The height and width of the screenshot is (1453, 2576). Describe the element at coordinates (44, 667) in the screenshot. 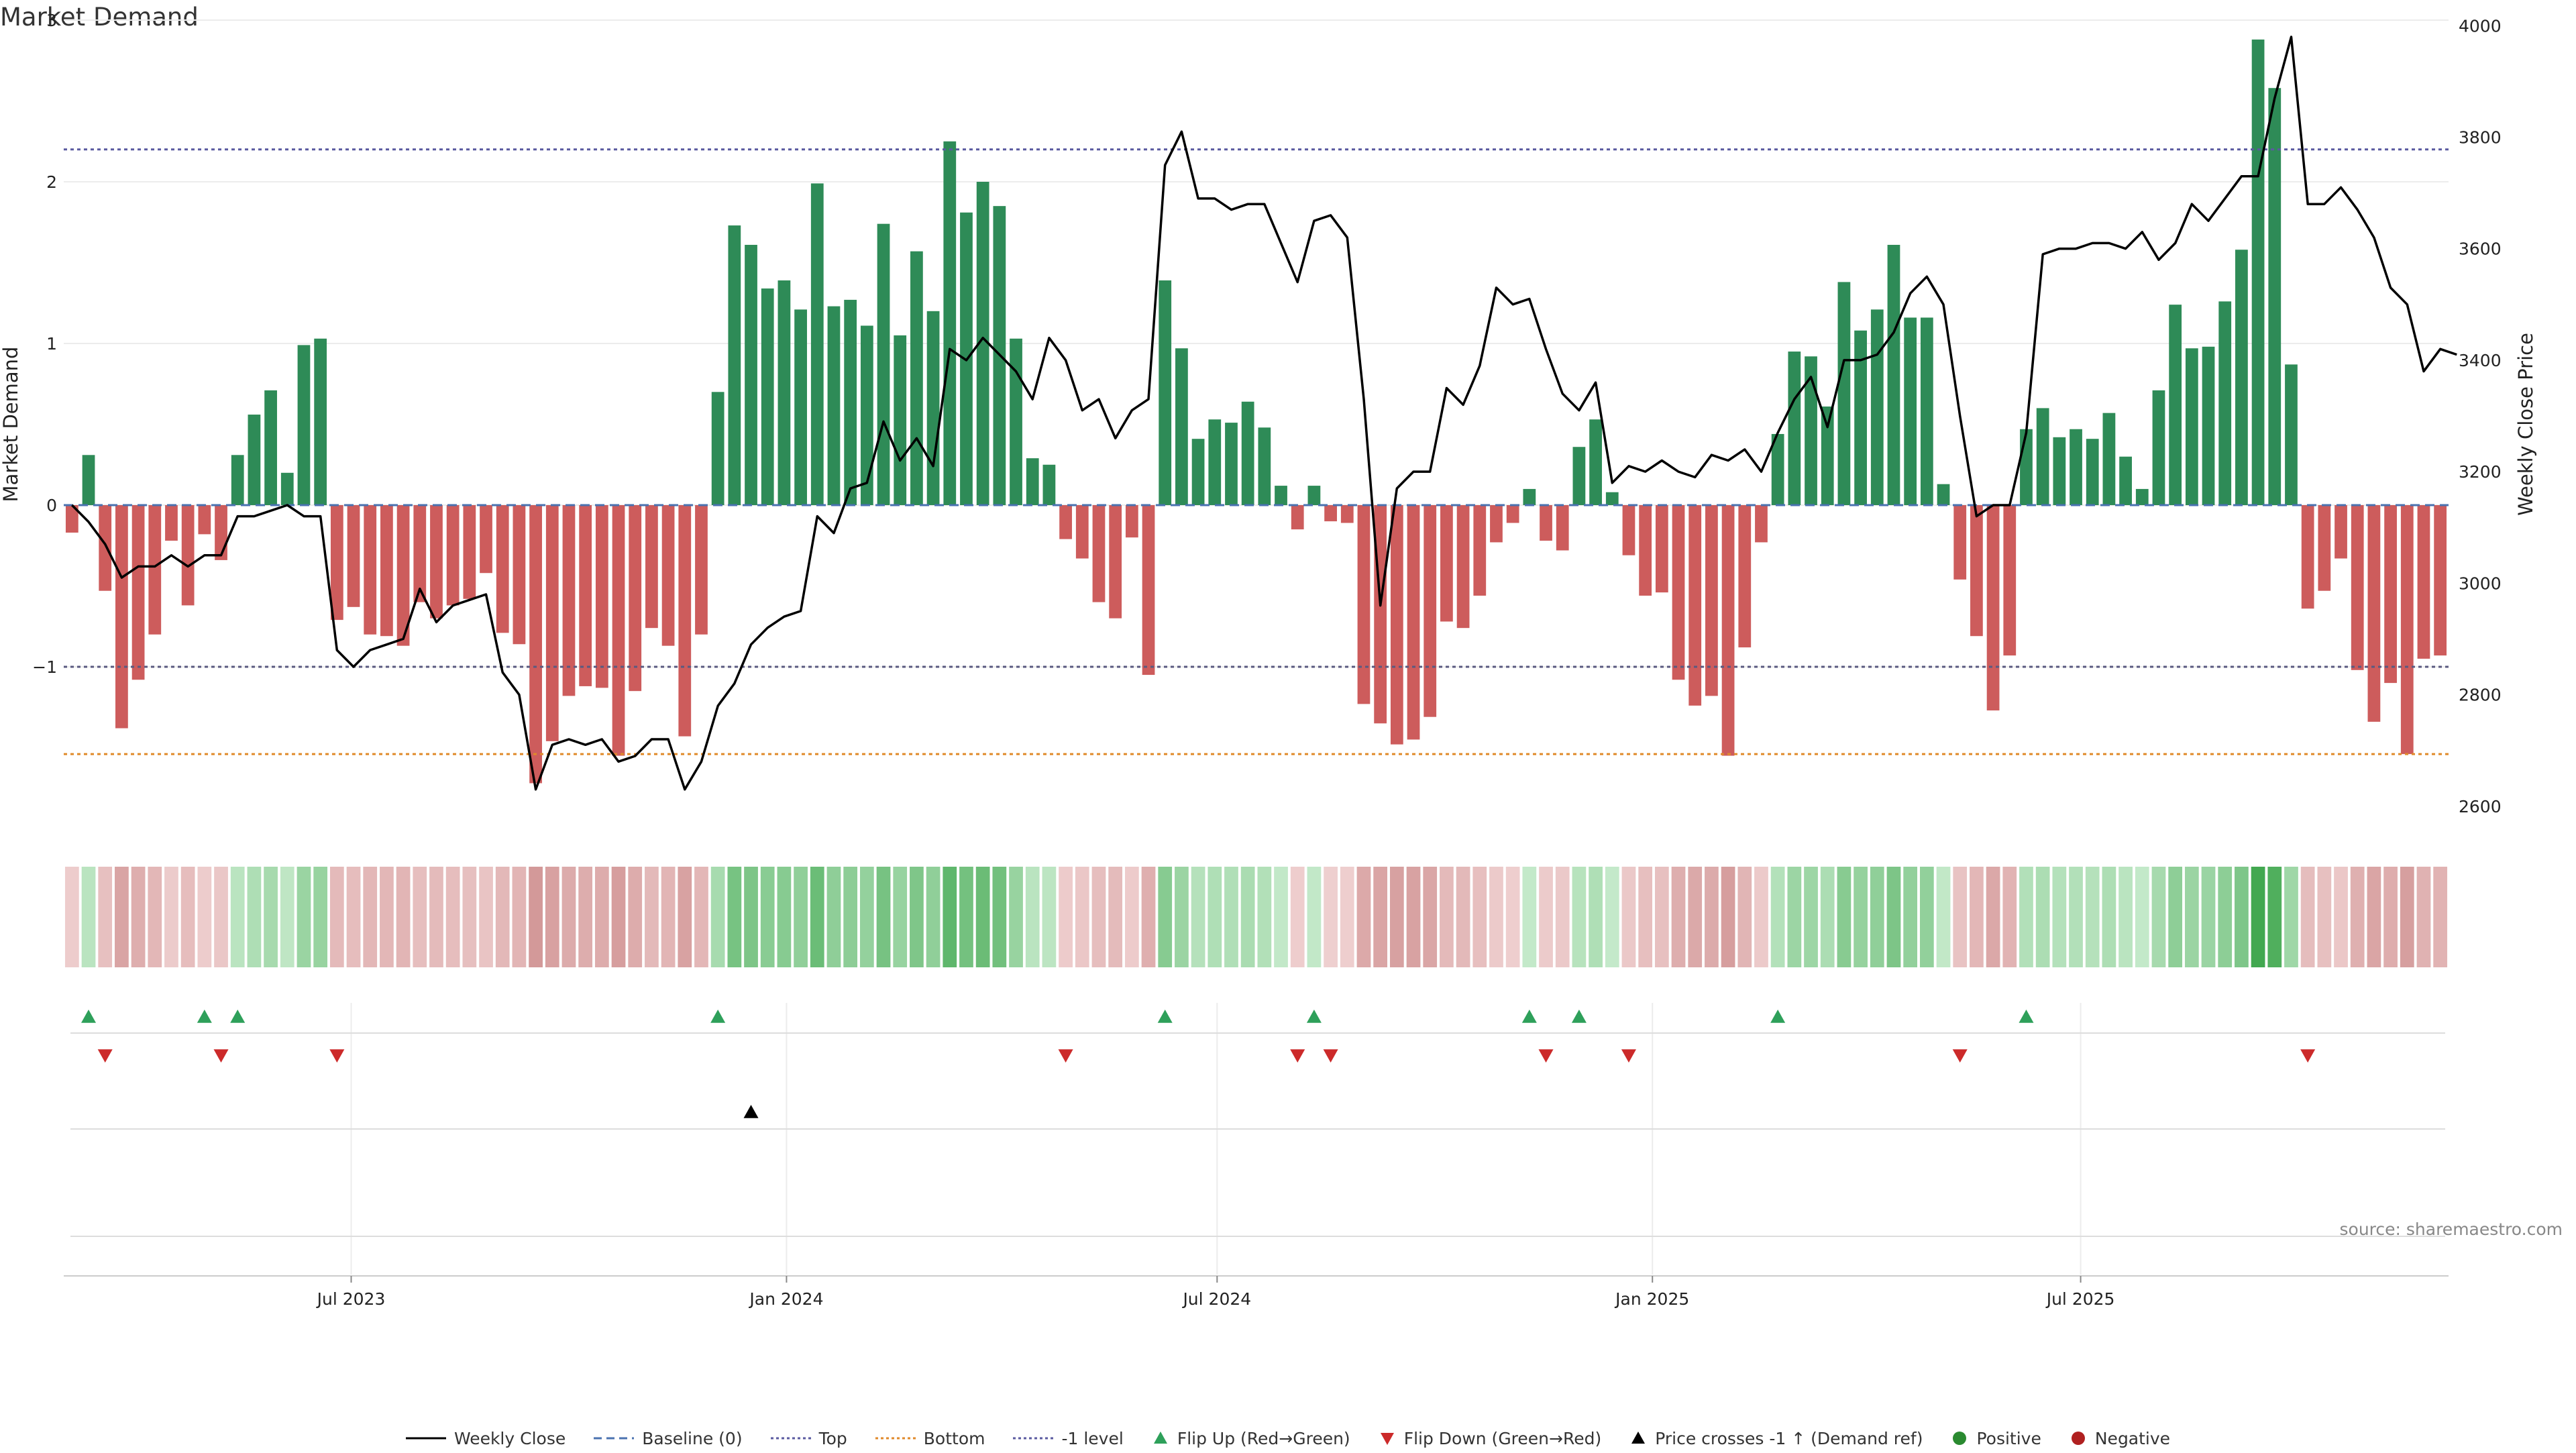

I see `y-tick-label: −1` at that location.